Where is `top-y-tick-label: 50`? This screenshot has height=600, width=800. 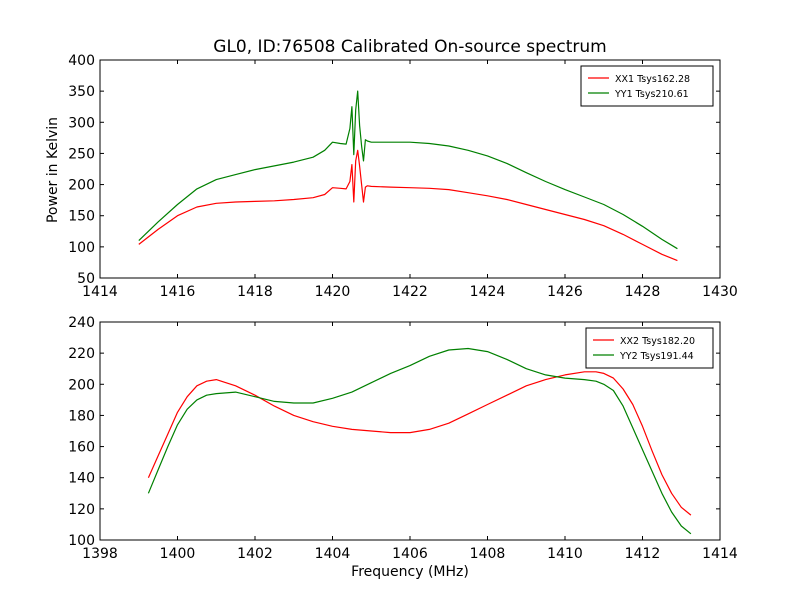
top-y-tick-label: 50 is located at coordinates (86, 279).